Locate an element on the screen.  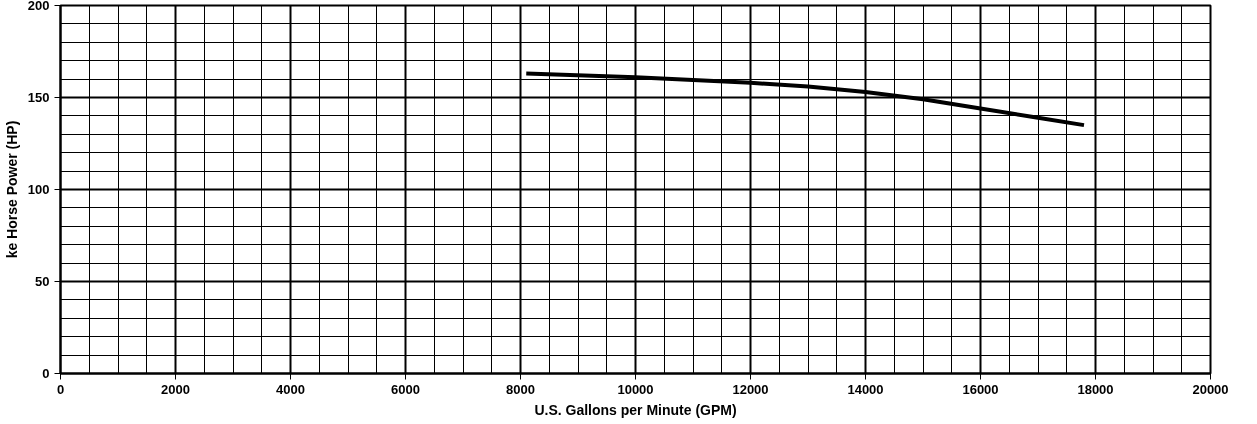
y-tick-label: 100 is located at coordinates (38, 189).